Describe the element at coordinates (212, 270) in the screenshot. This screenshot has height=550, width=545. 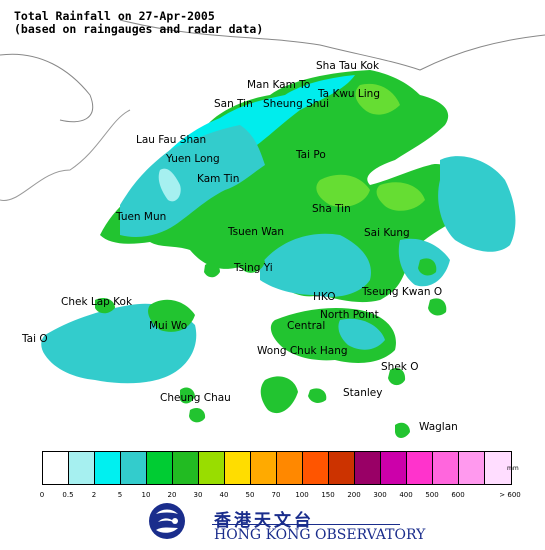
I see `islet-w` at that location.